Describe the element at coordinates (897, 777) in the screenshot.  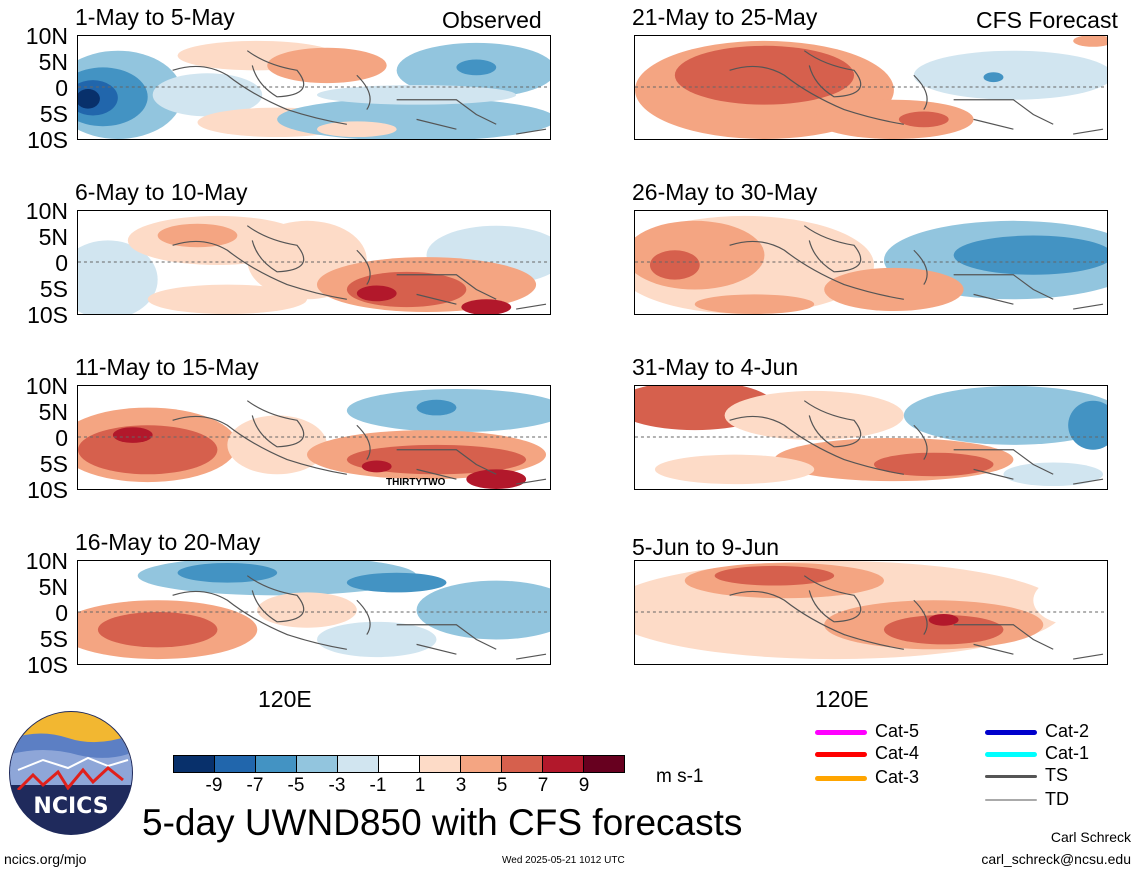
I see `legend-label-cat3: Cat-3` at that location.